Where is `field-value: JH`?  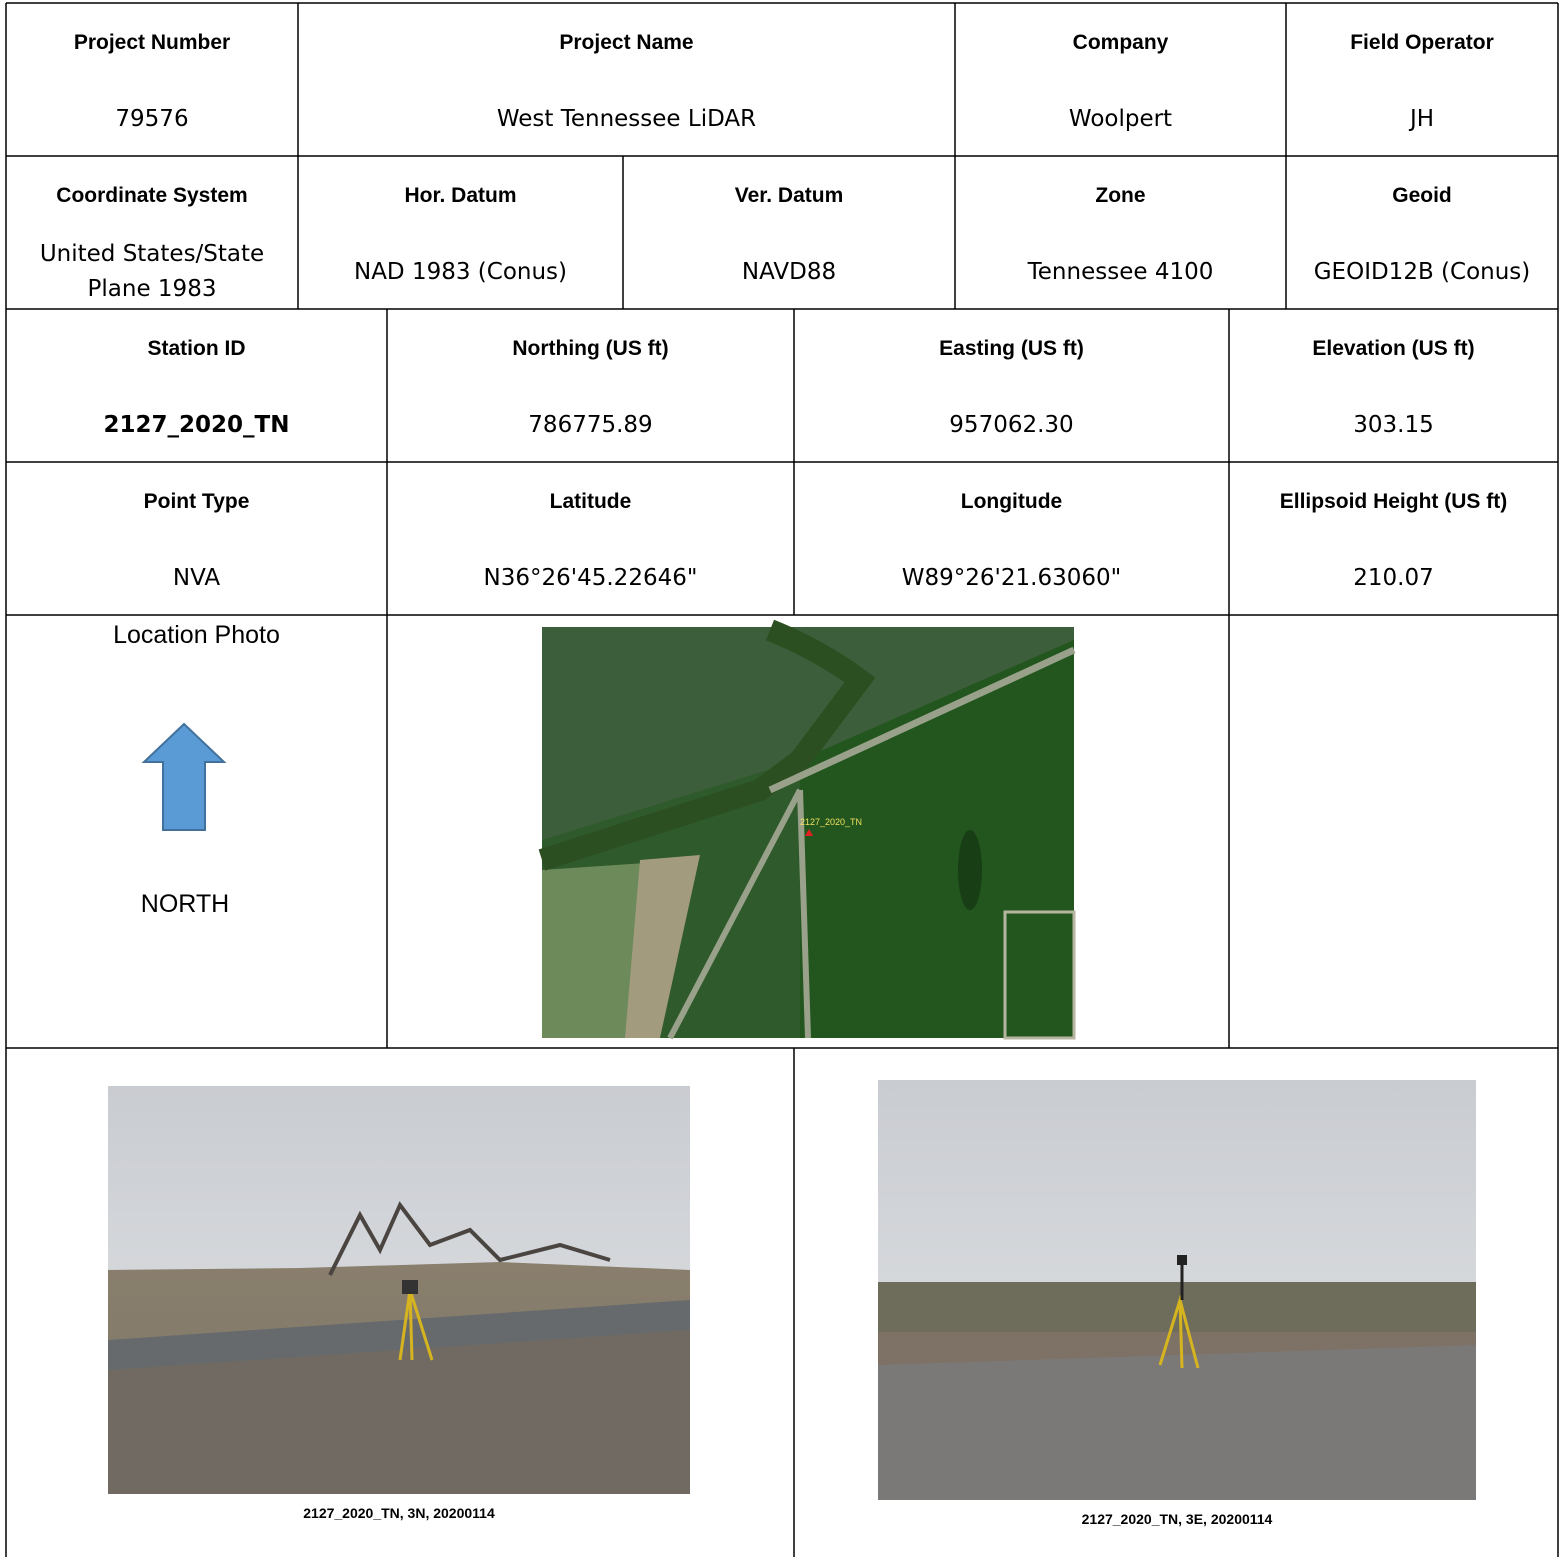
field-value: JH is located at coordinates (1422, 118).